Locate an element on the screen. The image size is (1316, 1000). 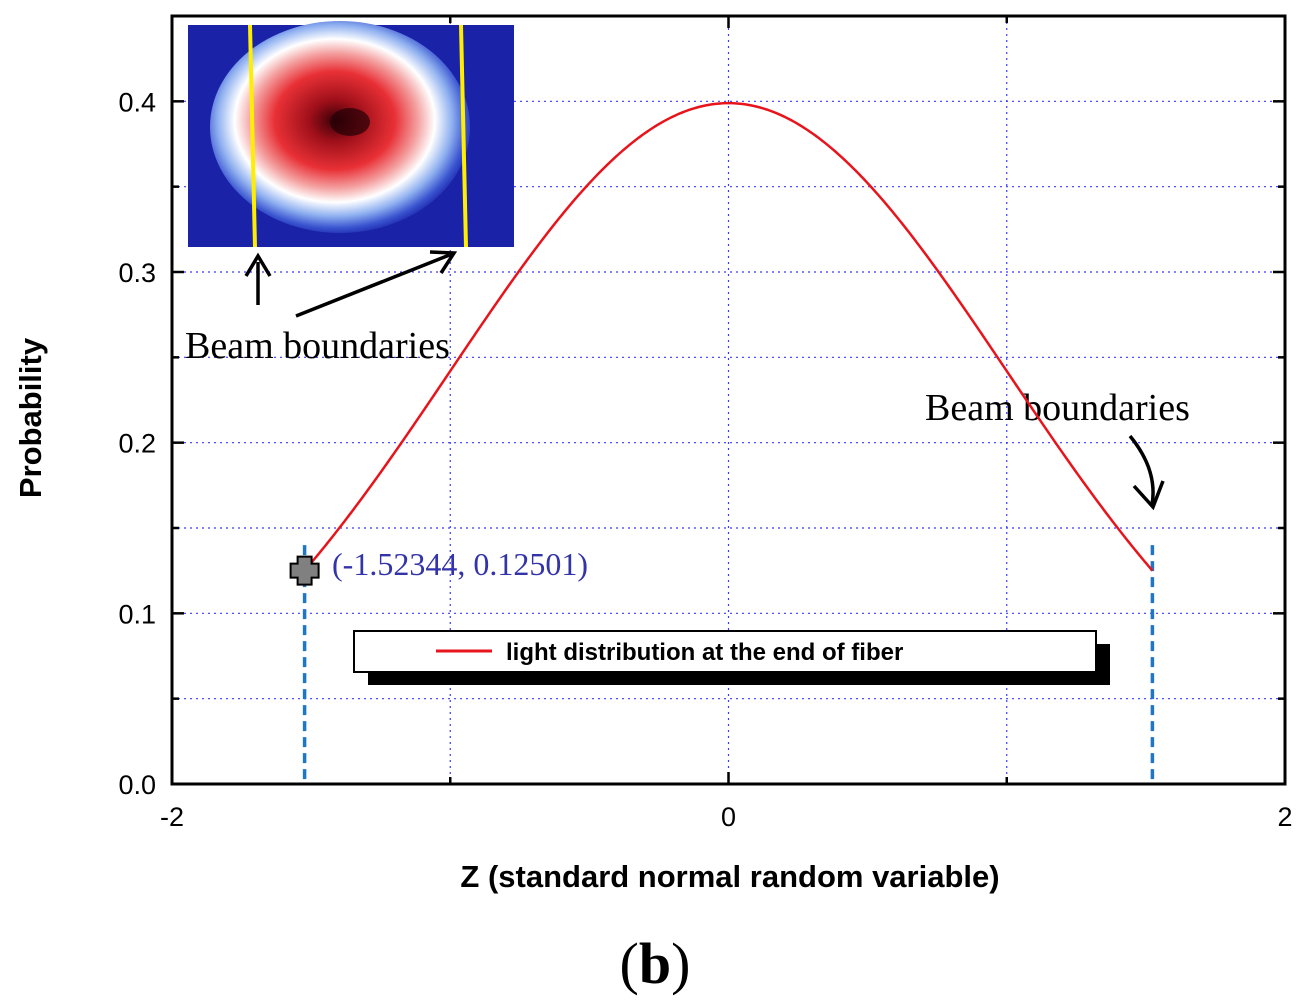
beam-boundaries-label-right: Beam boundaries is located at coordinates (1057, 408).